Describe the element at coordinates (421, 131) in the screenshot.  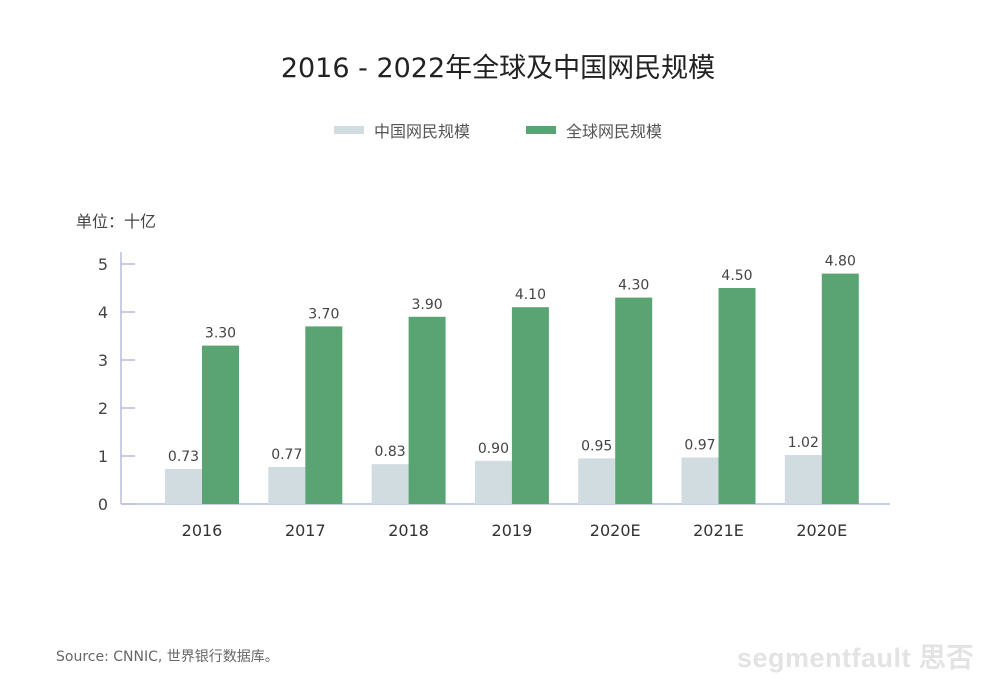
I see `legend-label-china: 中国网民规模` at that location.